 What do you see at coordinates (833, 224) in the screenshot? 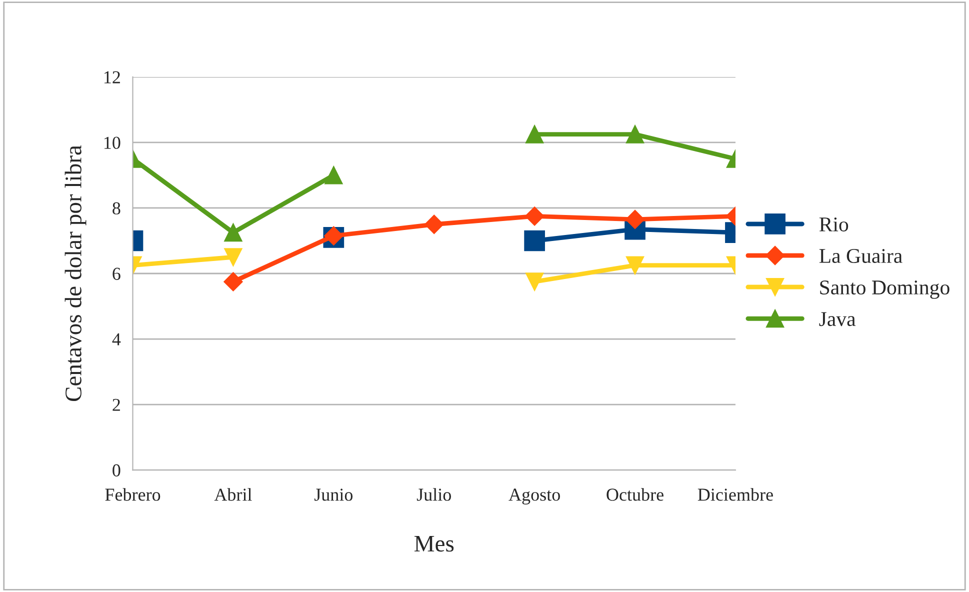
I see `legend-label: Rio` at bounding box center [833, 224].